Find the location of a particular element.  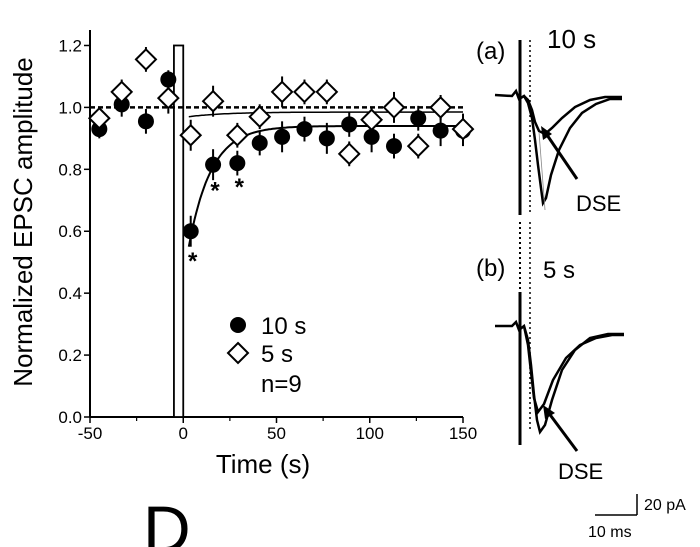

trace-a-arrow-shaft is located at coordinates (561, 155).